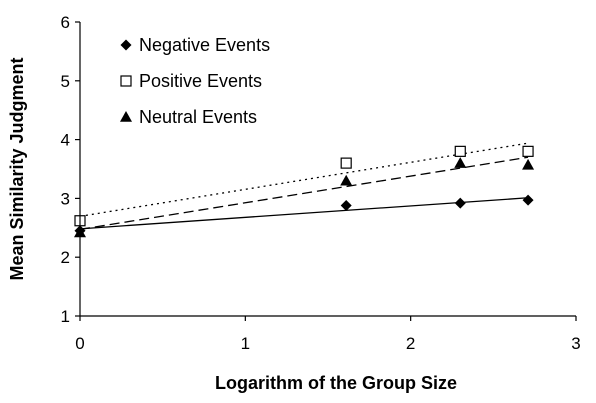 The height and width of the screenshot is (403, 596). I want to click on legend-label-positive-events: Positive Events, so click(200, 81).